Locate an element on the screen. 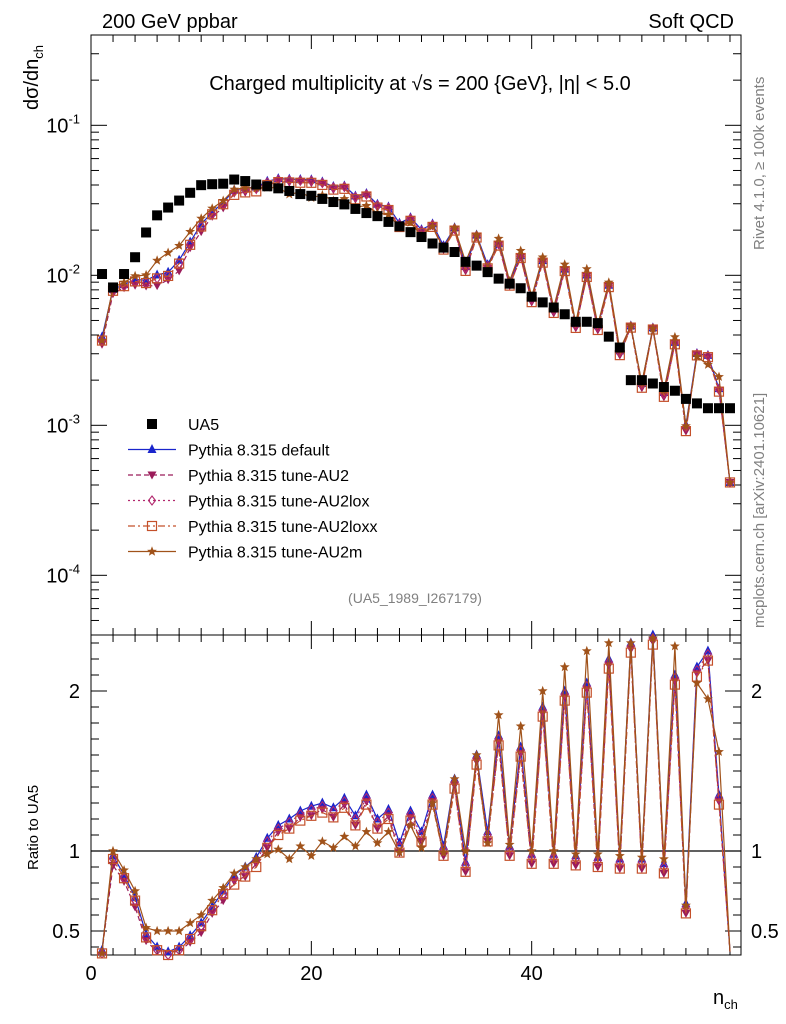 The width and height of the screenshot is (786, 1024). analysis-id: (UA5_1989_I267179) is located at coordinates (415, 598).